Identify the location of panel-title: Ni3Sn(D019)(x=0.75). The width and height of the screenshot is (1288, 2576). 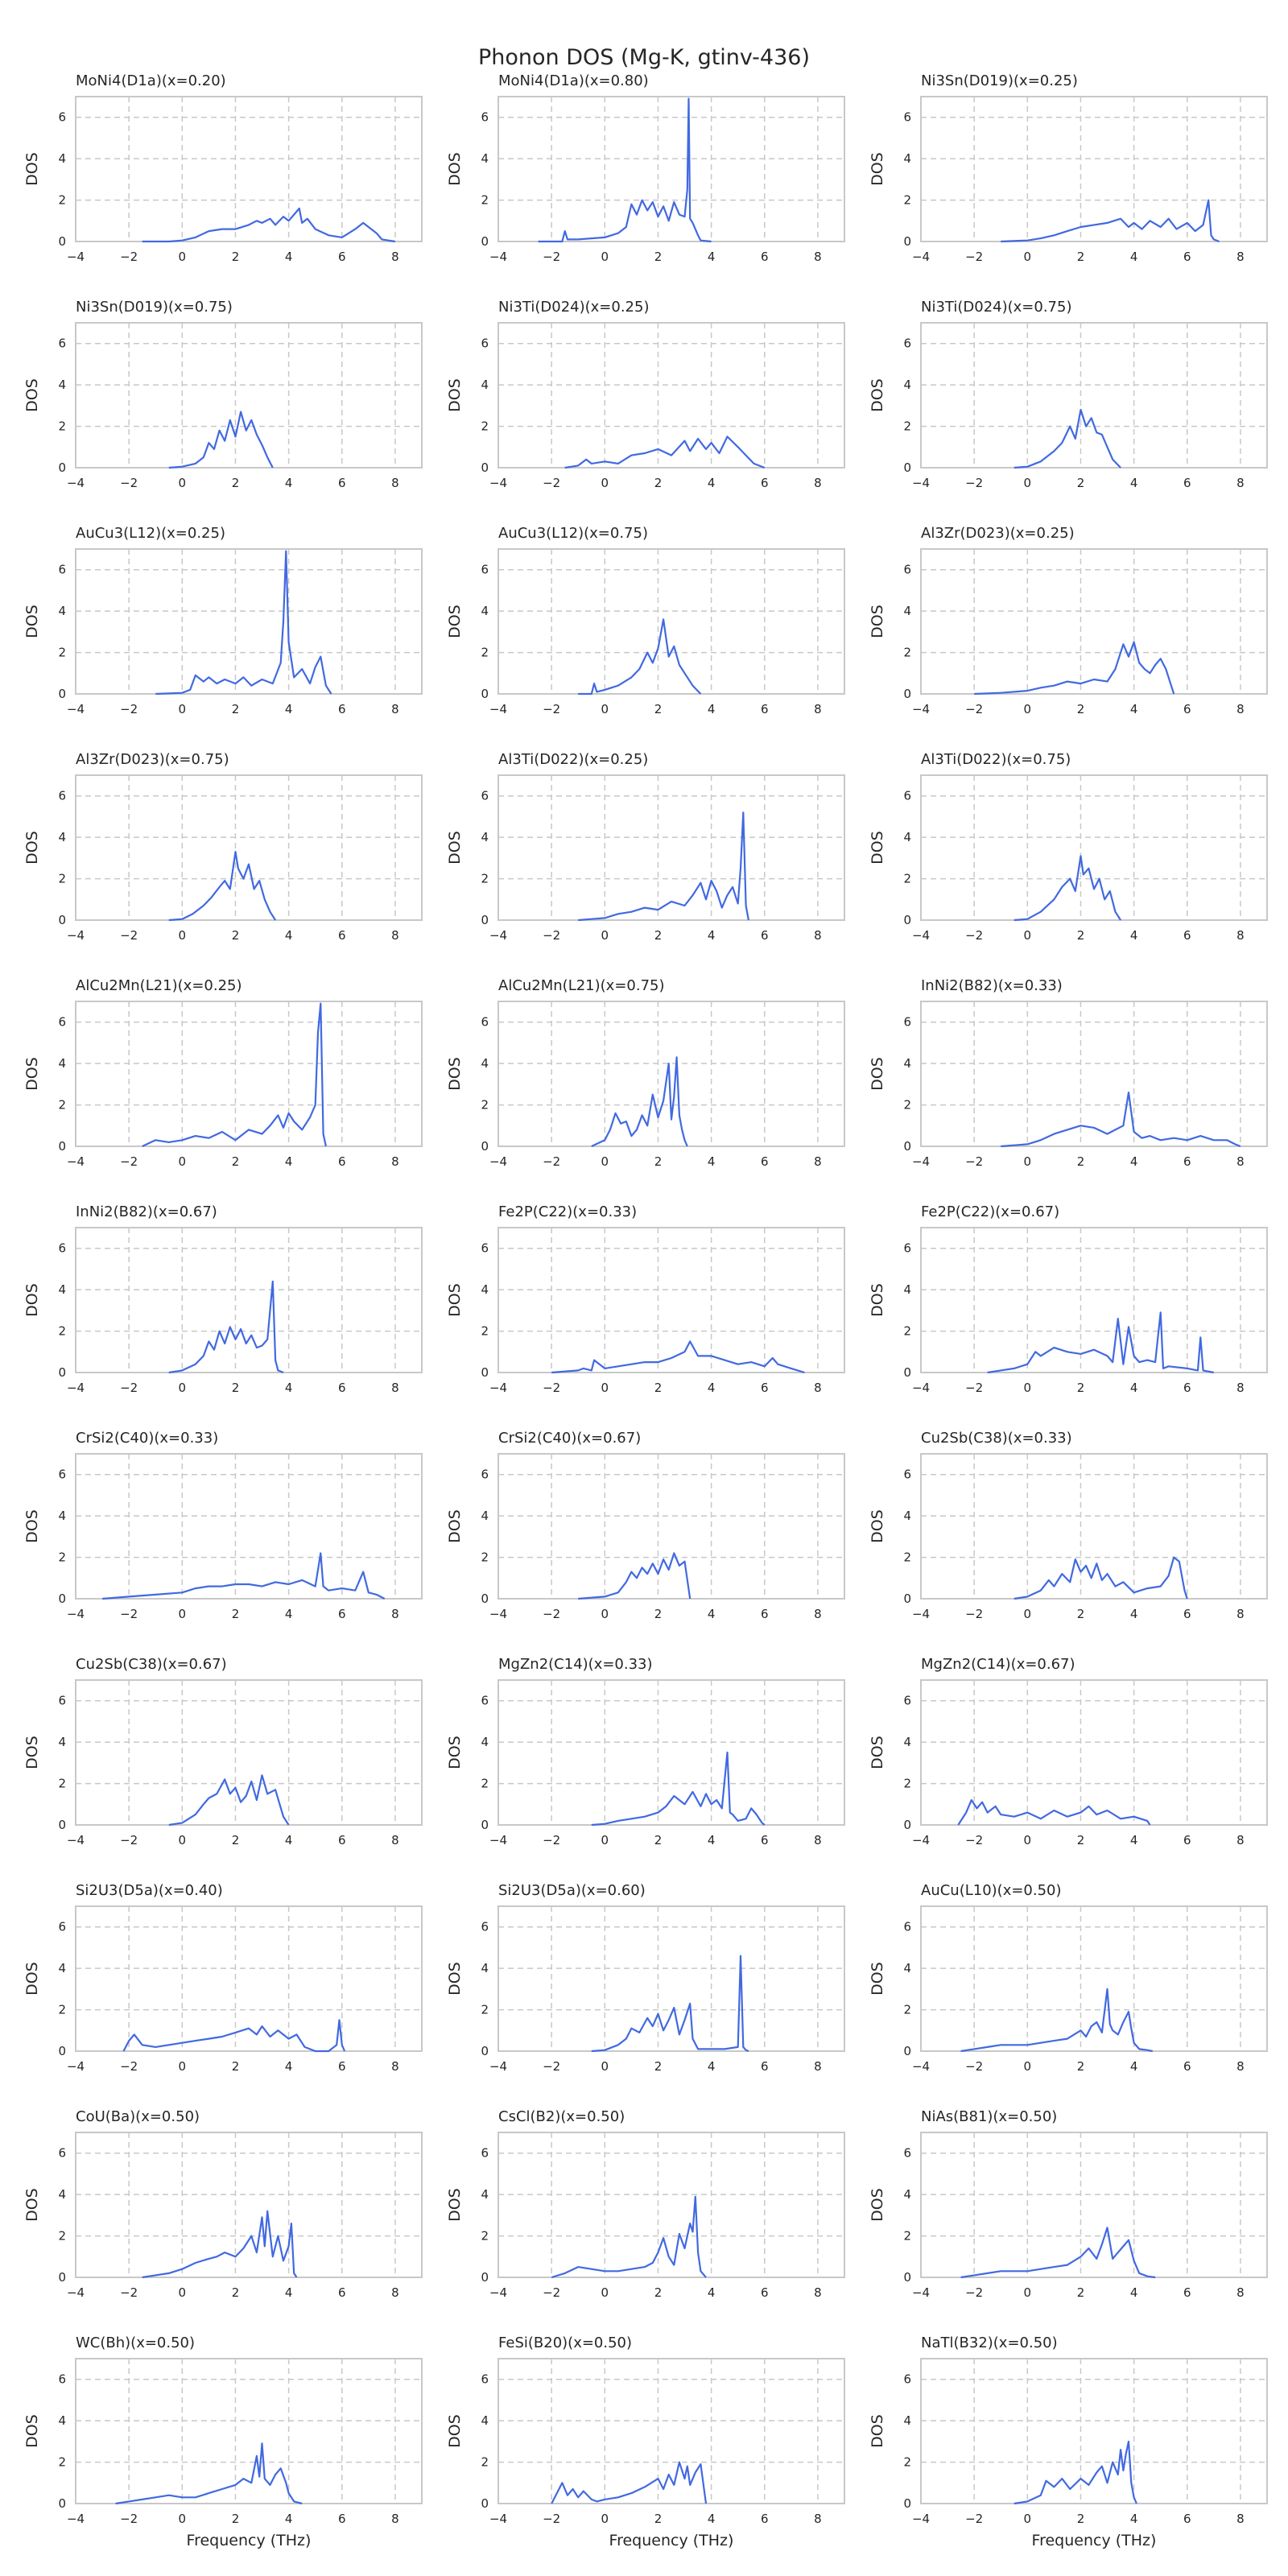
(154, 307).